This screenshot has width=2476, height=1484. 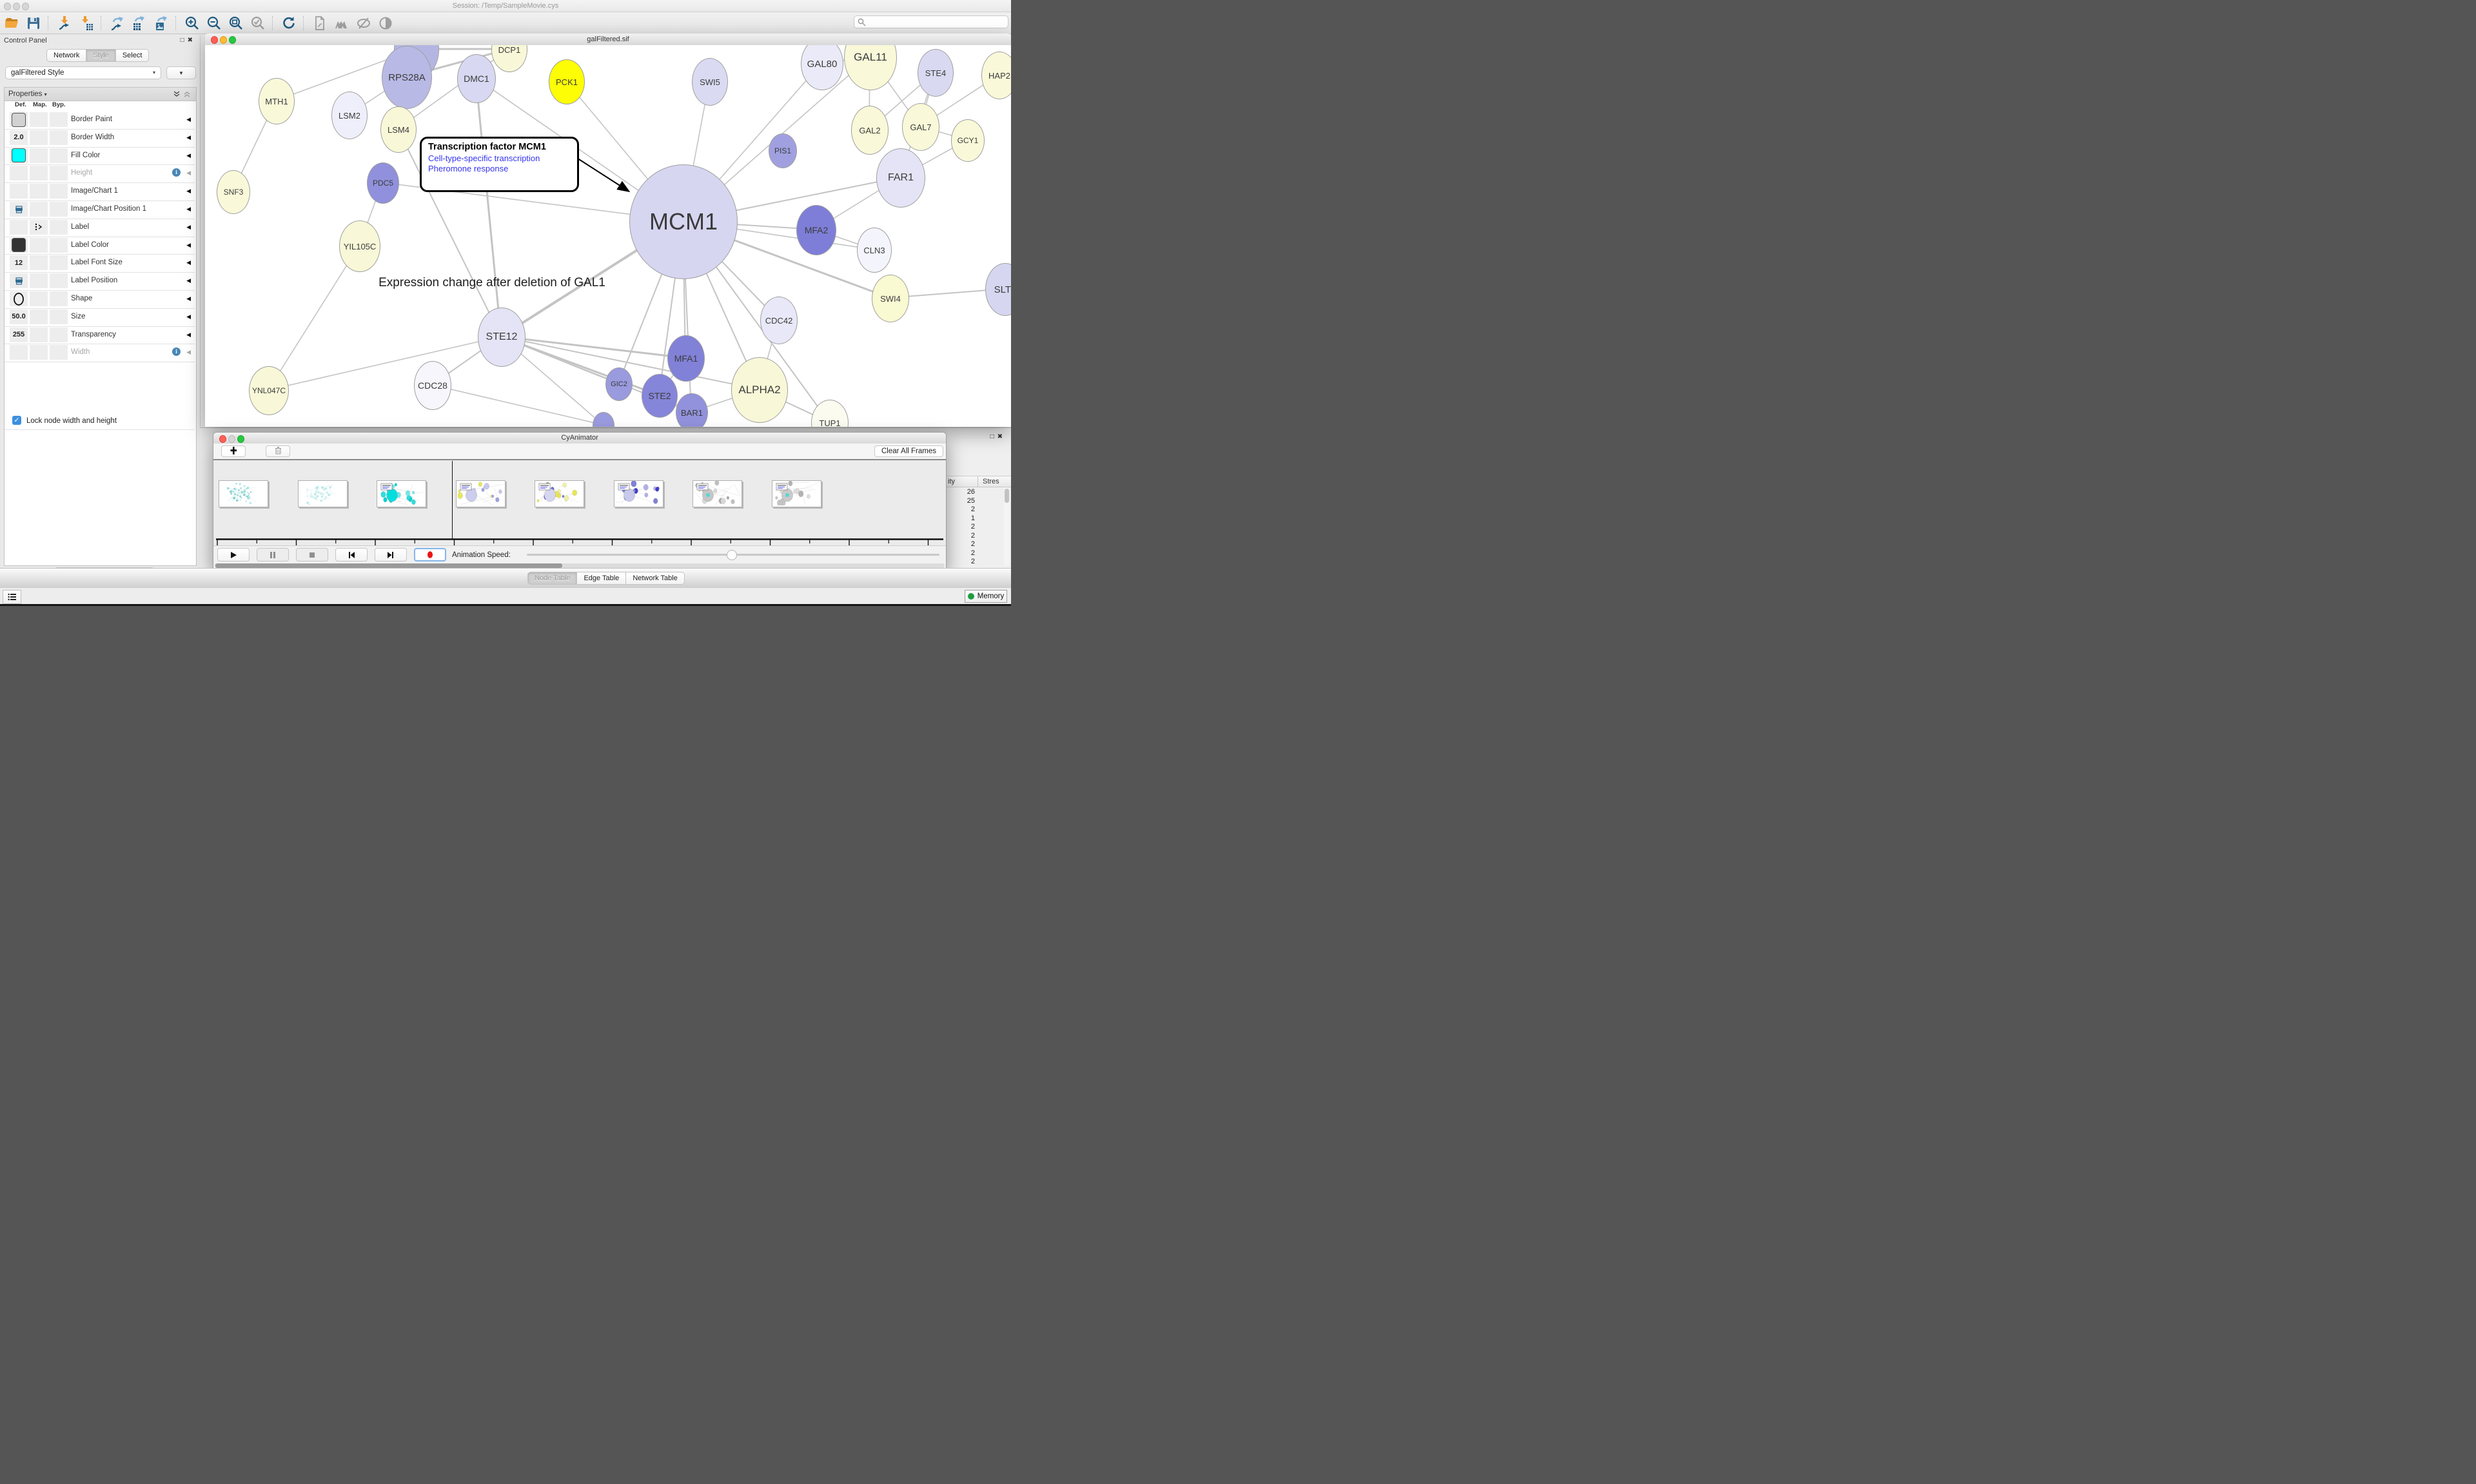 What do you see at coordinates (100, 138) in the screenshot?
I see `property-row-border-width: 2.0 Border Width ◀` at bounding box center [100, 138].